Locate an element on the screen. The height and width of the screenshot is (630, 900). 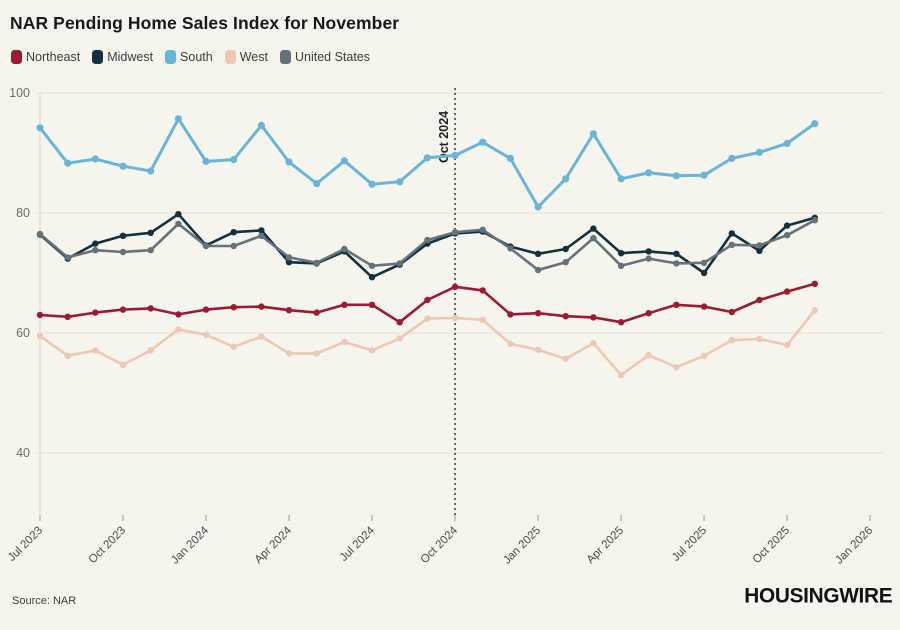
legend-item-south: South is located at coordinates (189, 57).